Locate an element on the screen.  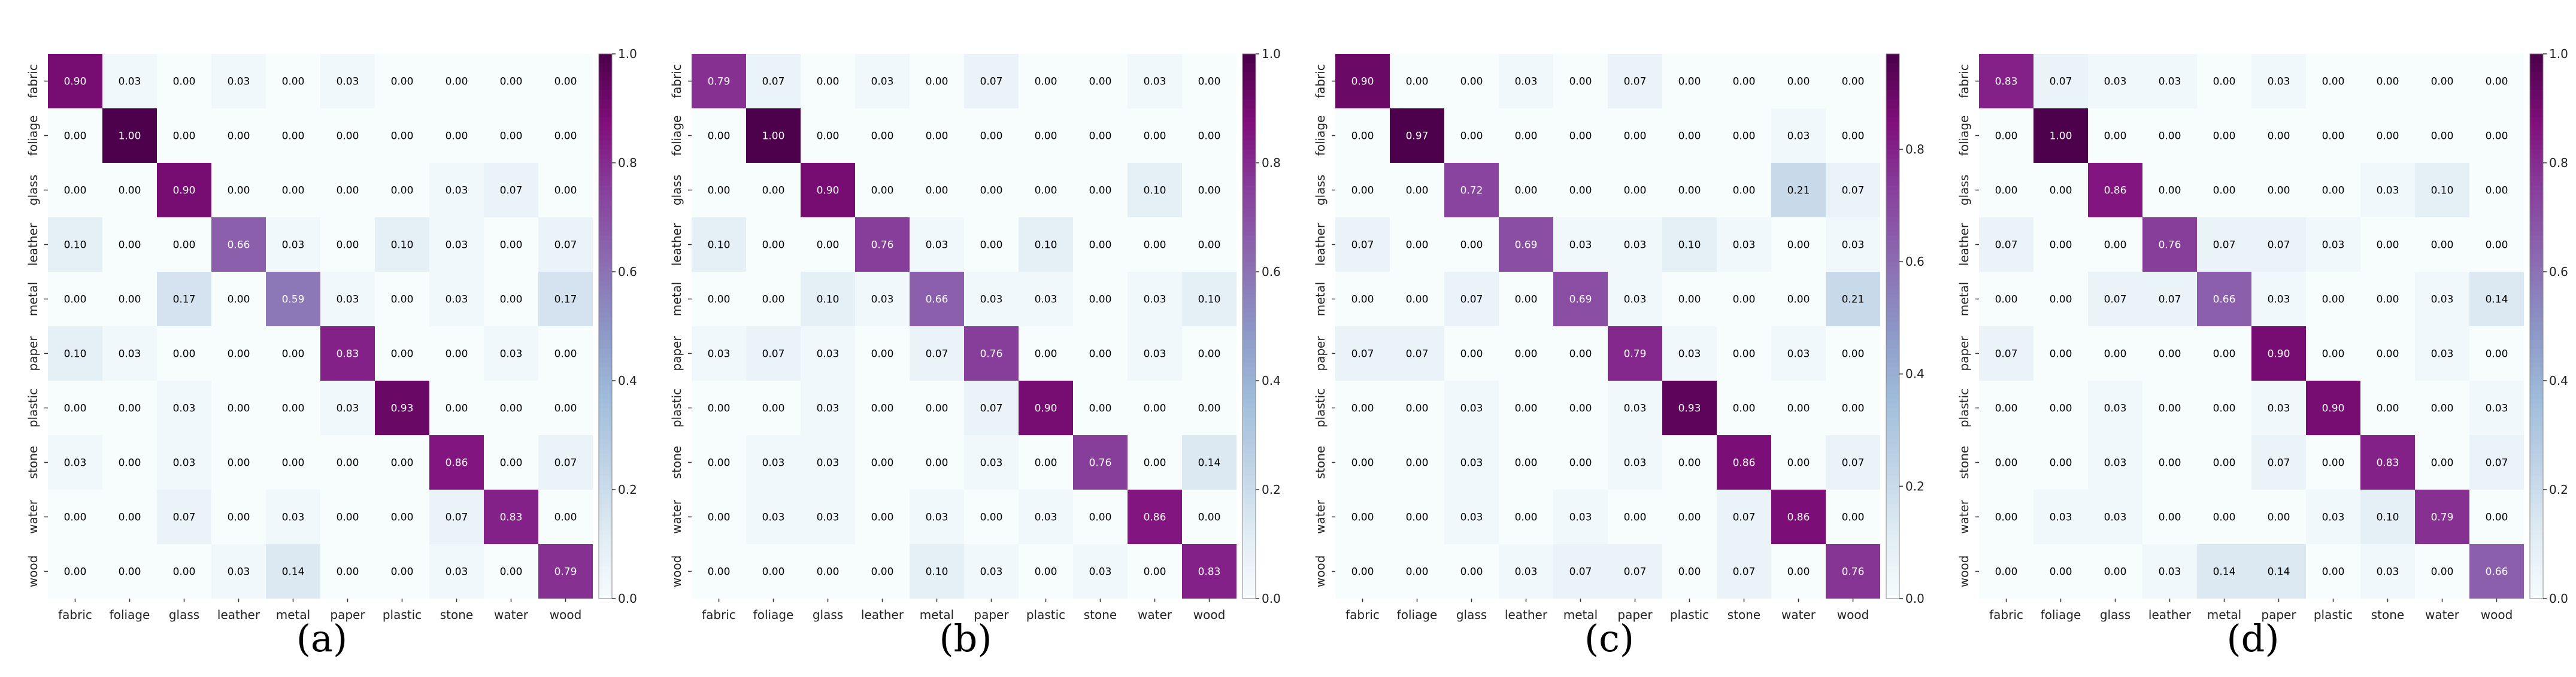
x-tick-label: paper is located at coordinates (1635, 615).